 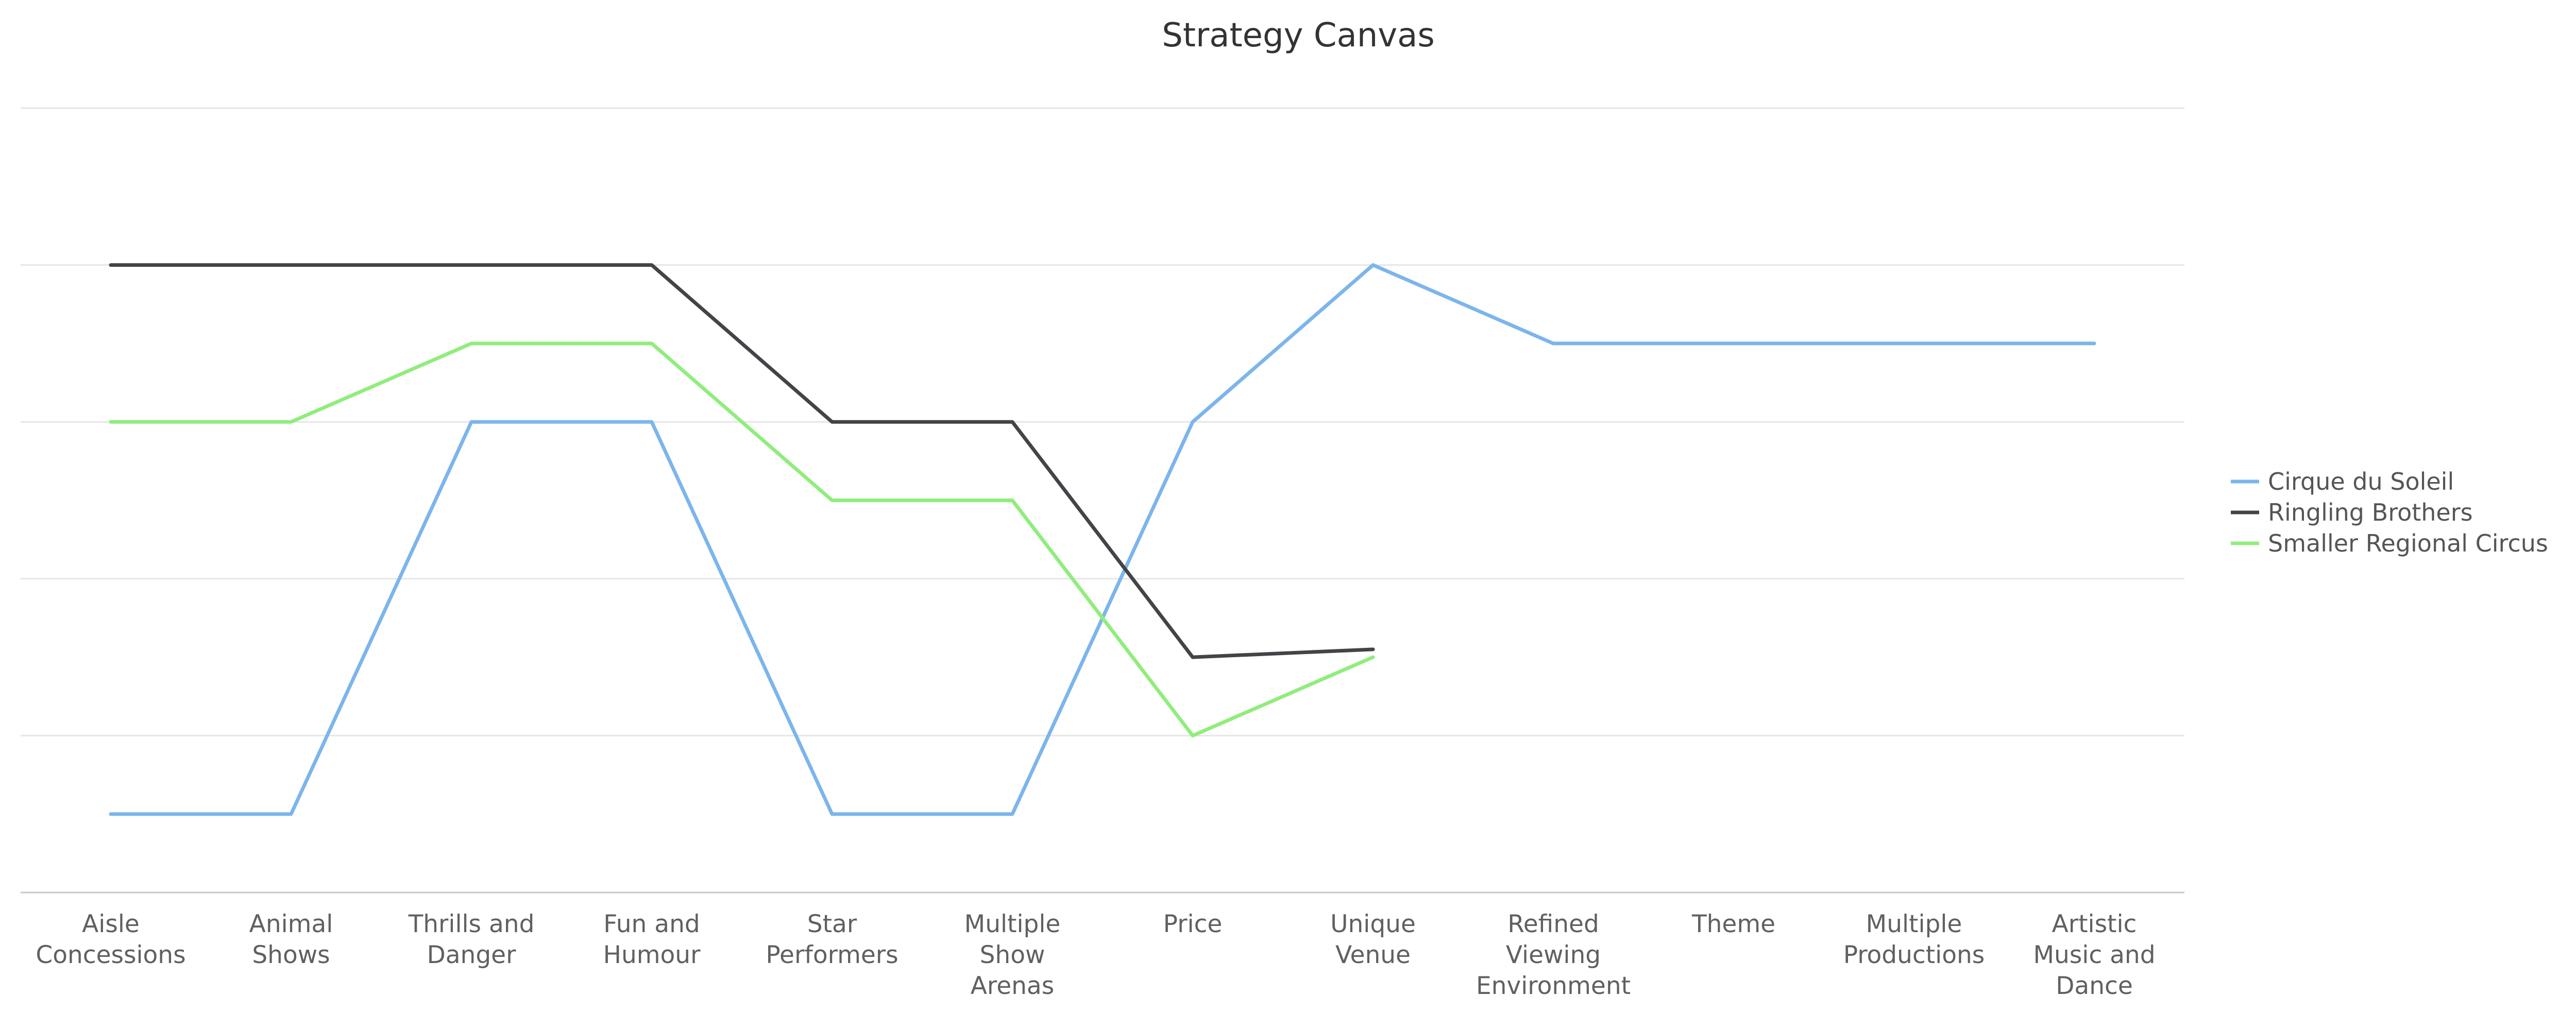 I want to click on chart-title: Strategy Canvas, so click(x=1298, y=35).